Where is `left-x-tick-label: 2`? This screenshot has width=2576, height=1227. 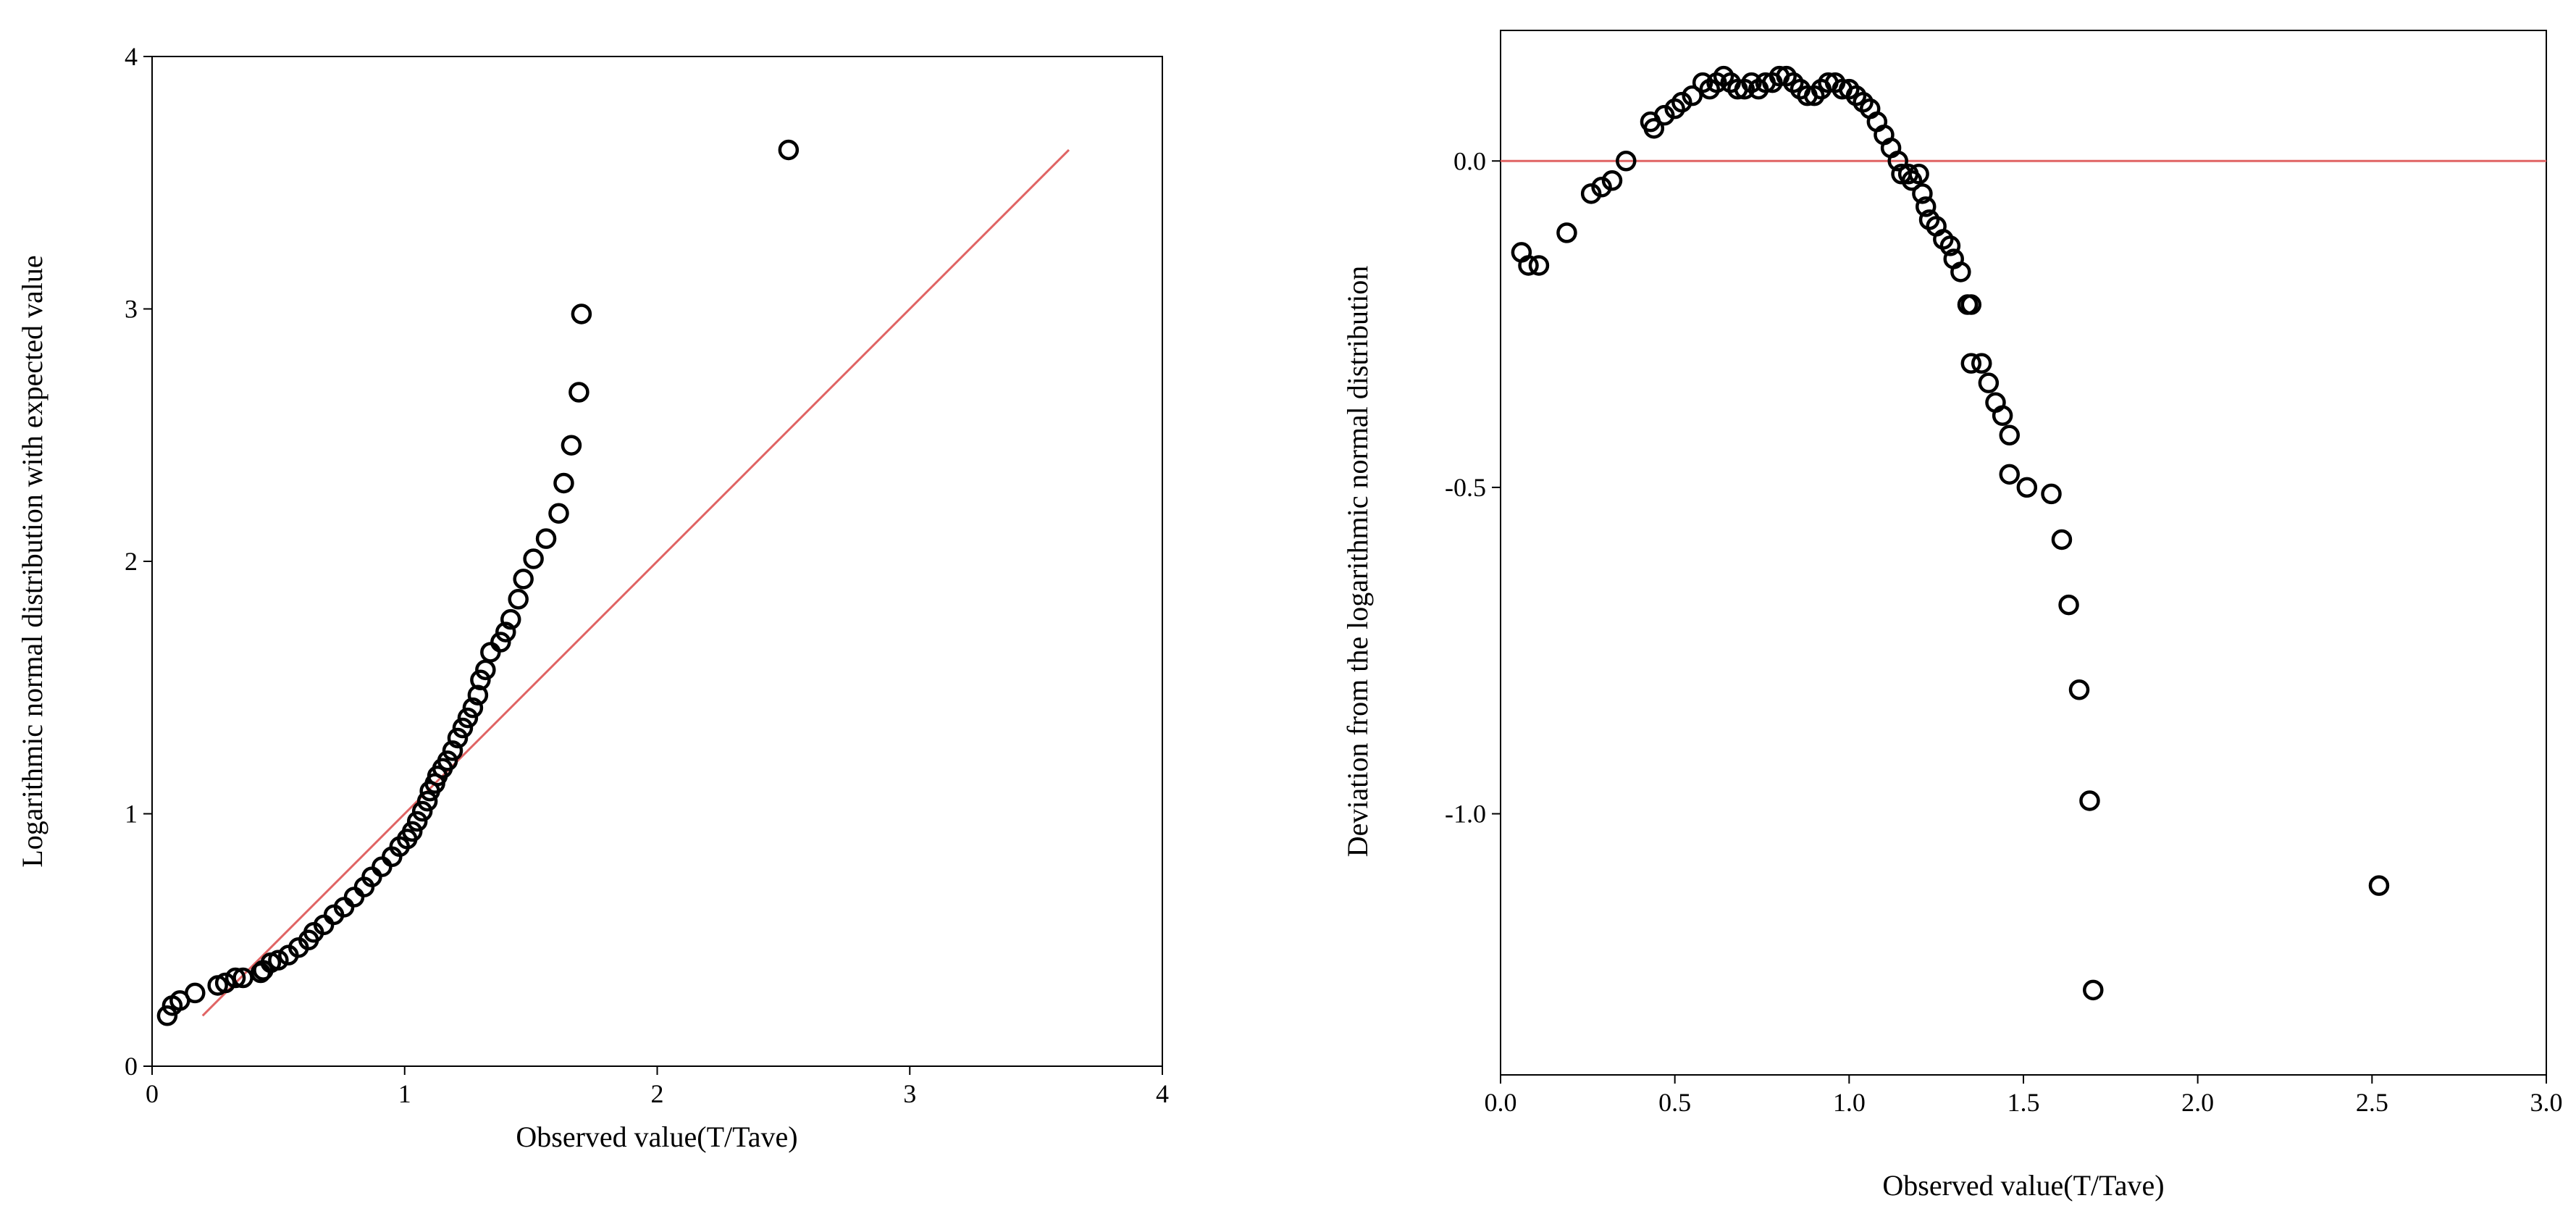 left-x-tick-label: 2 is located at coordinates (657, 1093).